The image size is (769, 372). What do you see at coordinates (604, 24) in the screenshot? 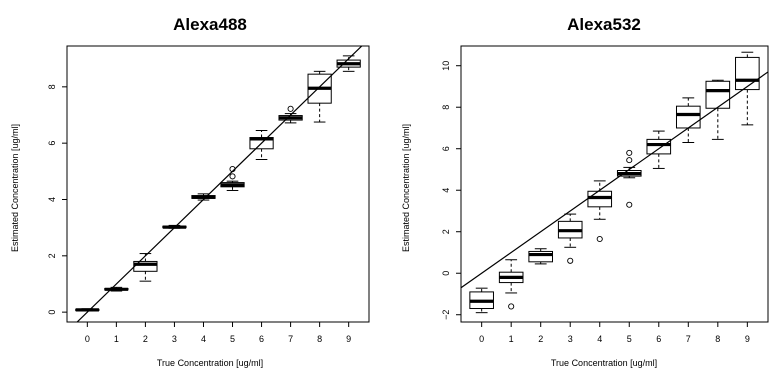
I see `chart-title: Alexa532` at bounding box center [604, 24].